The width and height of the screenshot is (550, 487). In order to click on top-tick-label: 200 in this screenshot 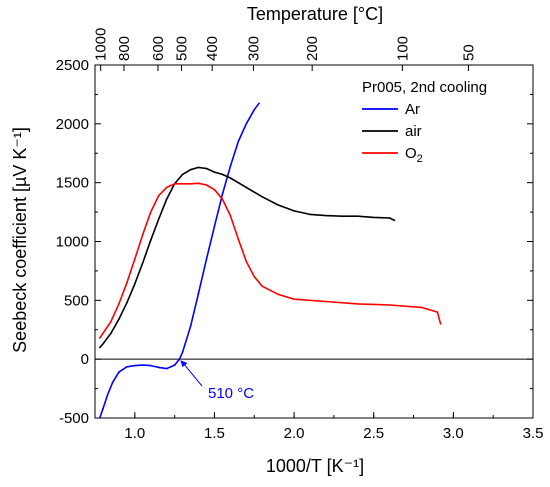, I will do `click(312, 48)`.